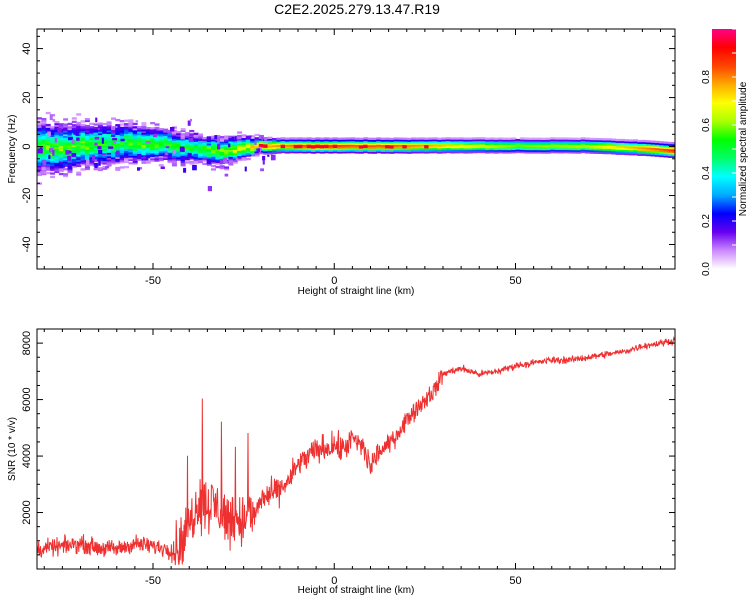  I want to click on heatmap-speck, so click(56, 140).